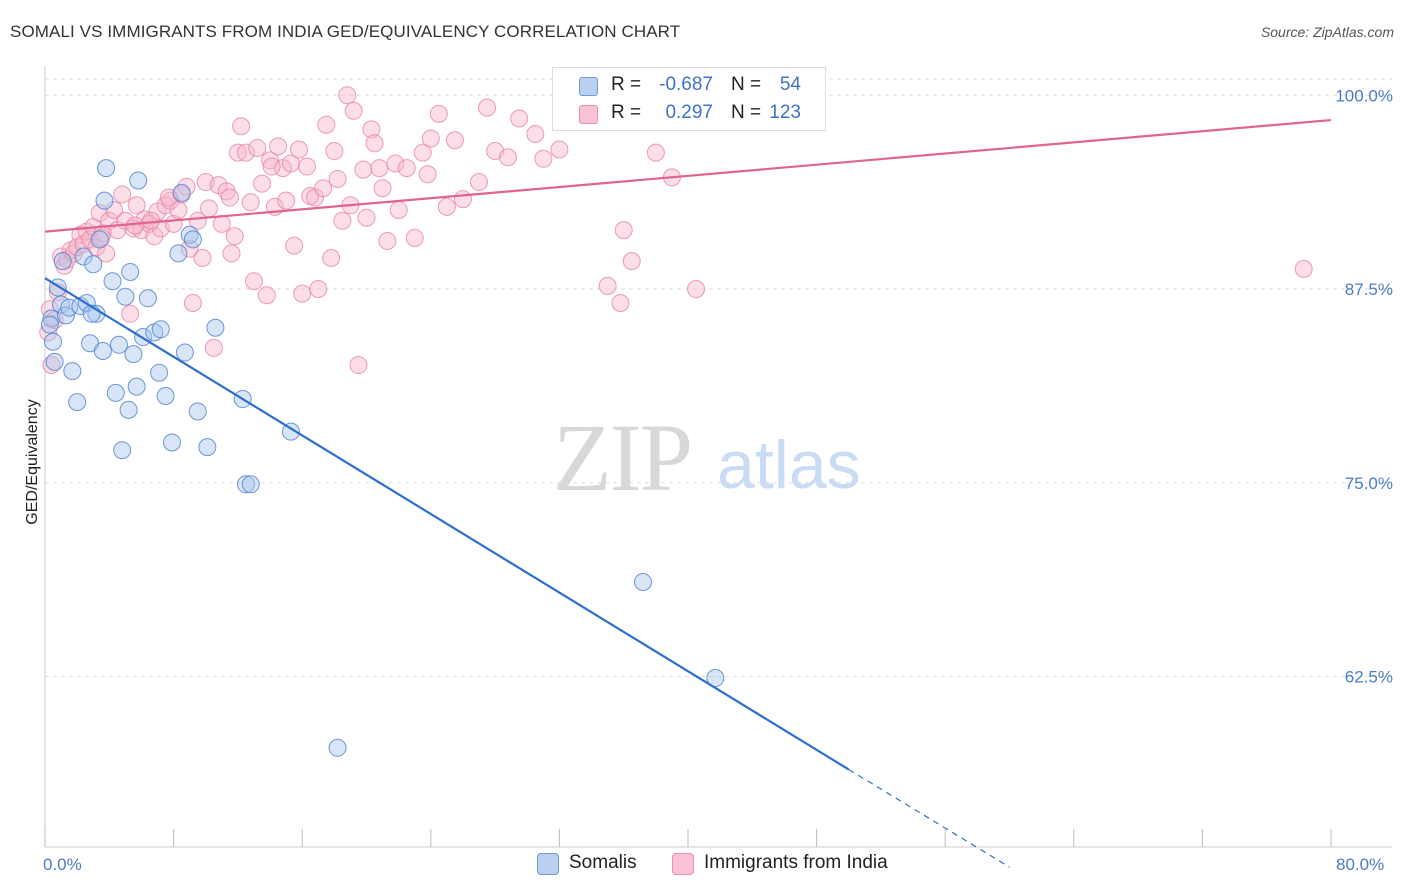  Describe the element at coordinates (588, 114) in the screenshot. I see `legend-swatch-india` at that location.